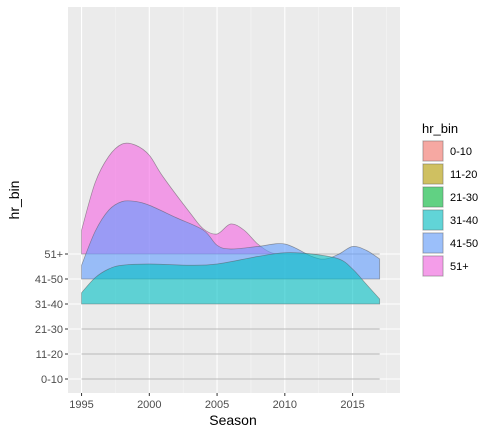  I want to click on y-tick-label: 31-40, so click(49, 305).